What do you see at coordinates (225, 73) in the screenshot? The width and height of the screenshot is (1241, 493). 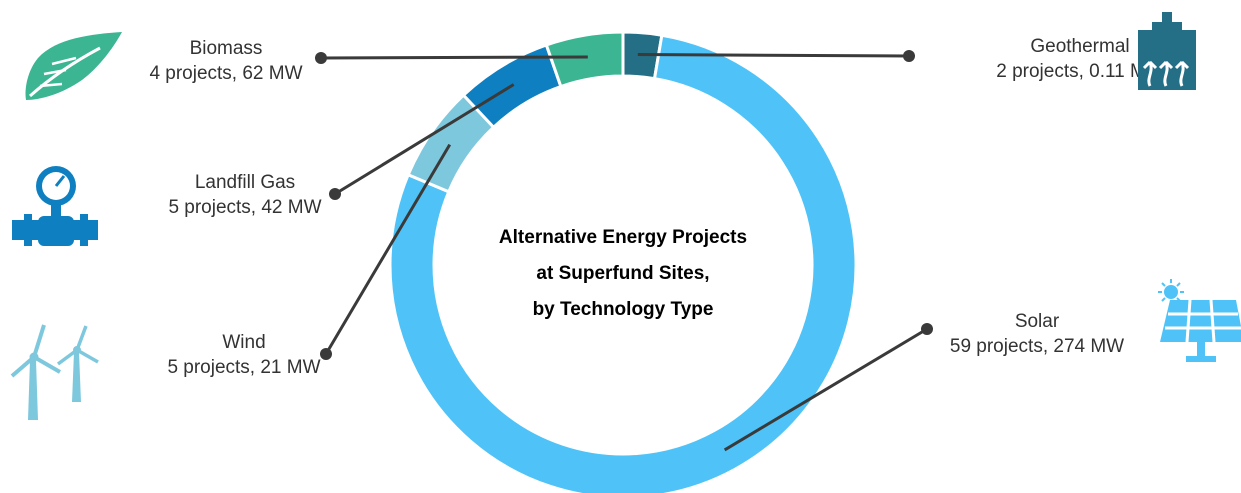 I see `label-detail-biomass: 4 projects, 62 MW` at bounding box center [225, 73].